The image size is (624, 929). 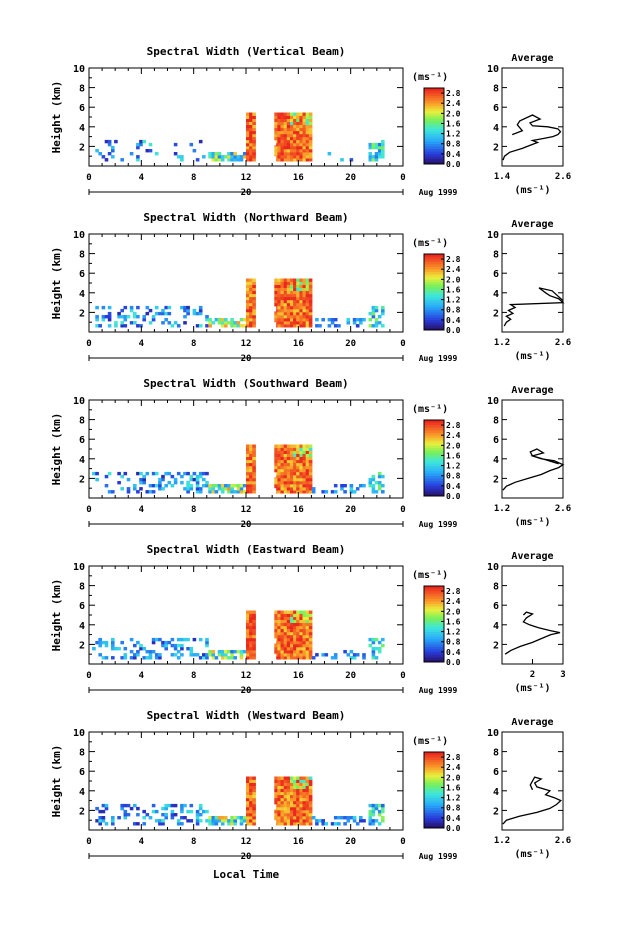 I want to click on colorbar-tick-label: 1.6, so click(x=453, y=621).